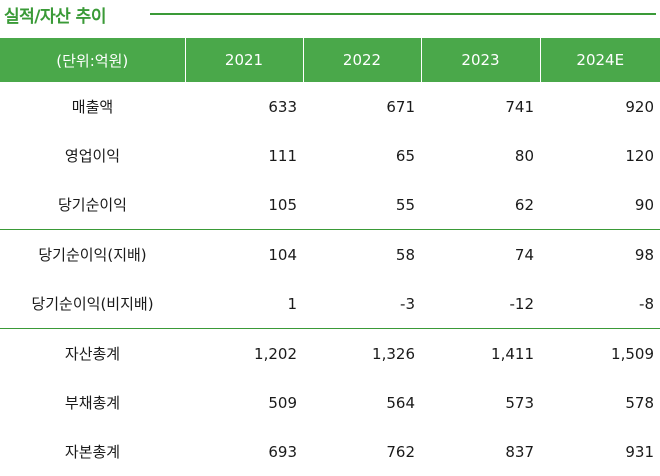 The width and height of the screenshot is (660, 476). What do you see at coordinates (92, 353) in the screenshot?
I see `row-label: 자산총계` at bounding box center [92, 353].